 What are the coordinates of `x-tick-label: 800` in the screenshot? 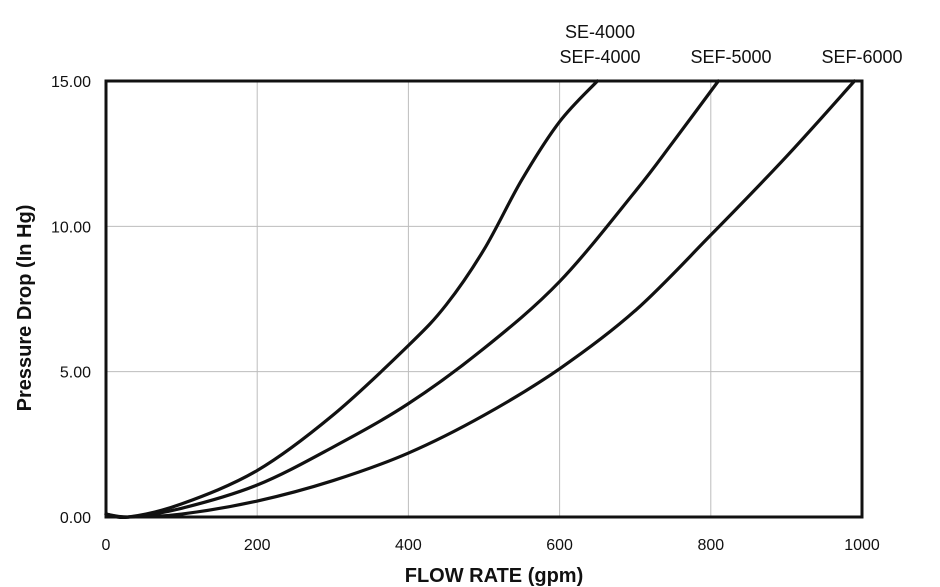 It's located at (710, 545).